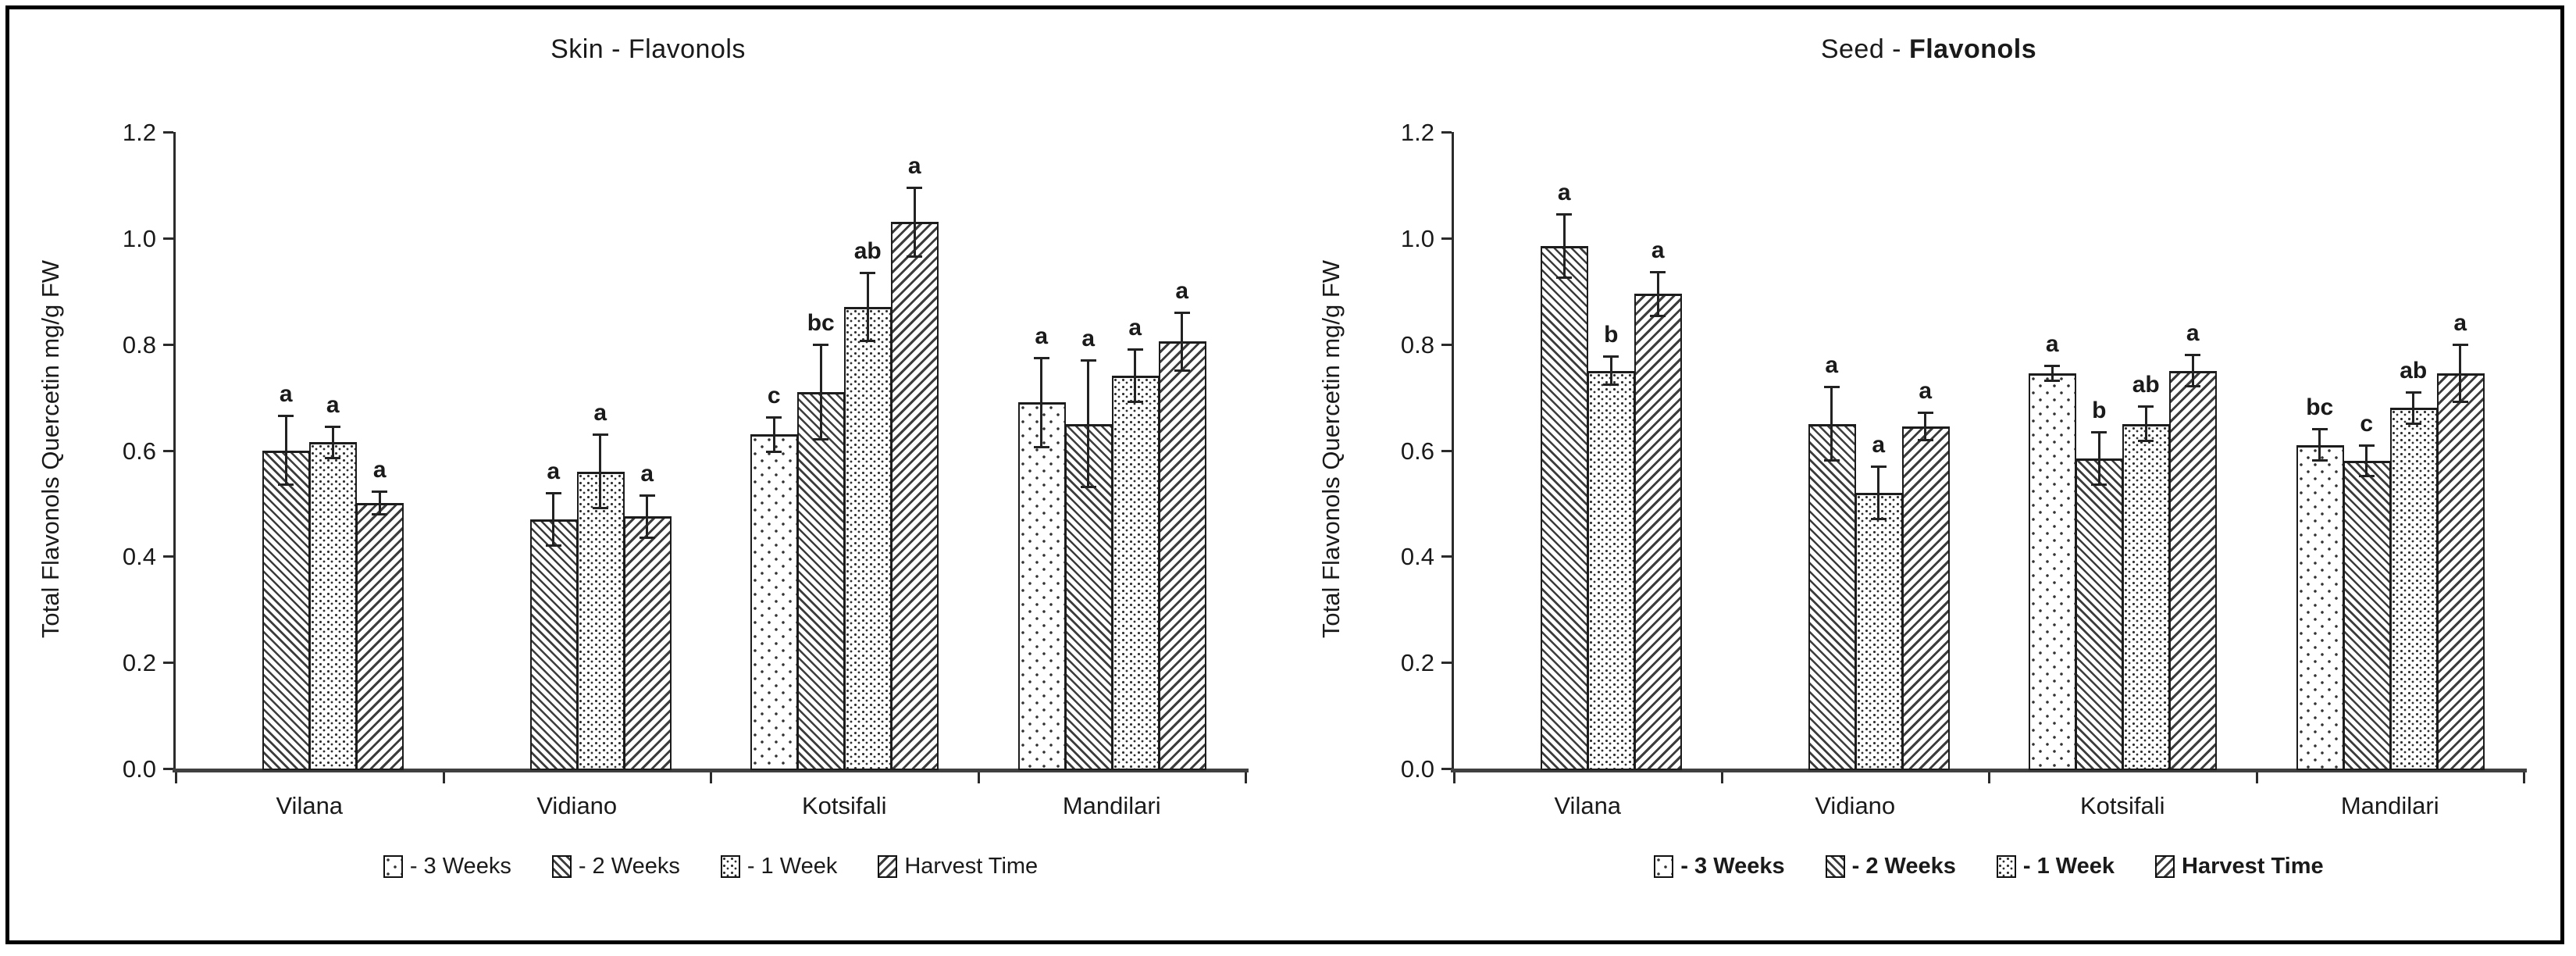 This screenshot has width=2576, height=956. Describe the element at coordinates (1835, 866) in the screenshot. I see `legend-swatch-backslash-hatch` at that location.